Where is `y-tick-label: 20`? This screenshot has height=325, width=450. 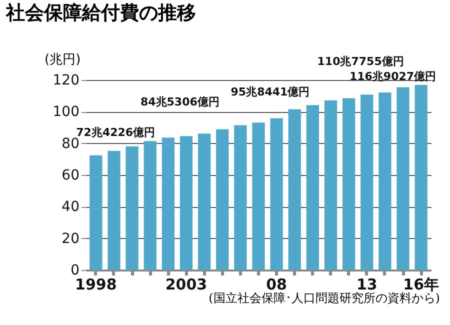
y-tick-label: 20 is located at coordinates (71, 238).